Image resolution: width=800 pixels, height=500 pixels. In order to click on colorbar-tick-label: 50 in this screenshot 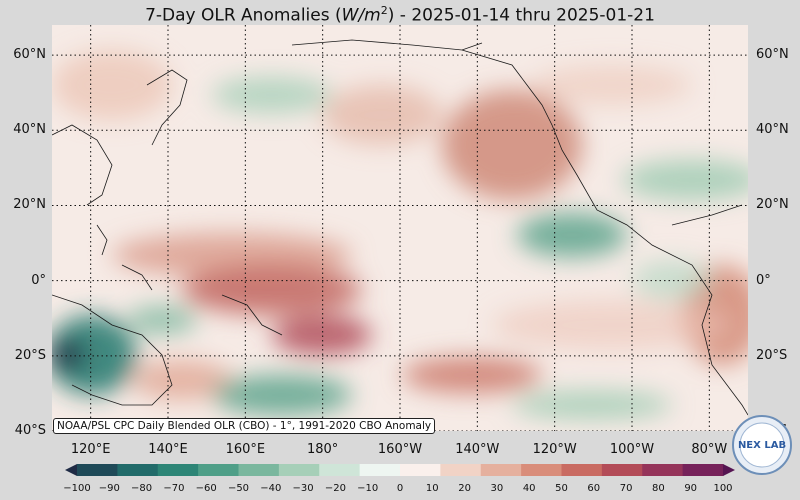, I will do `click(561, 488)`.